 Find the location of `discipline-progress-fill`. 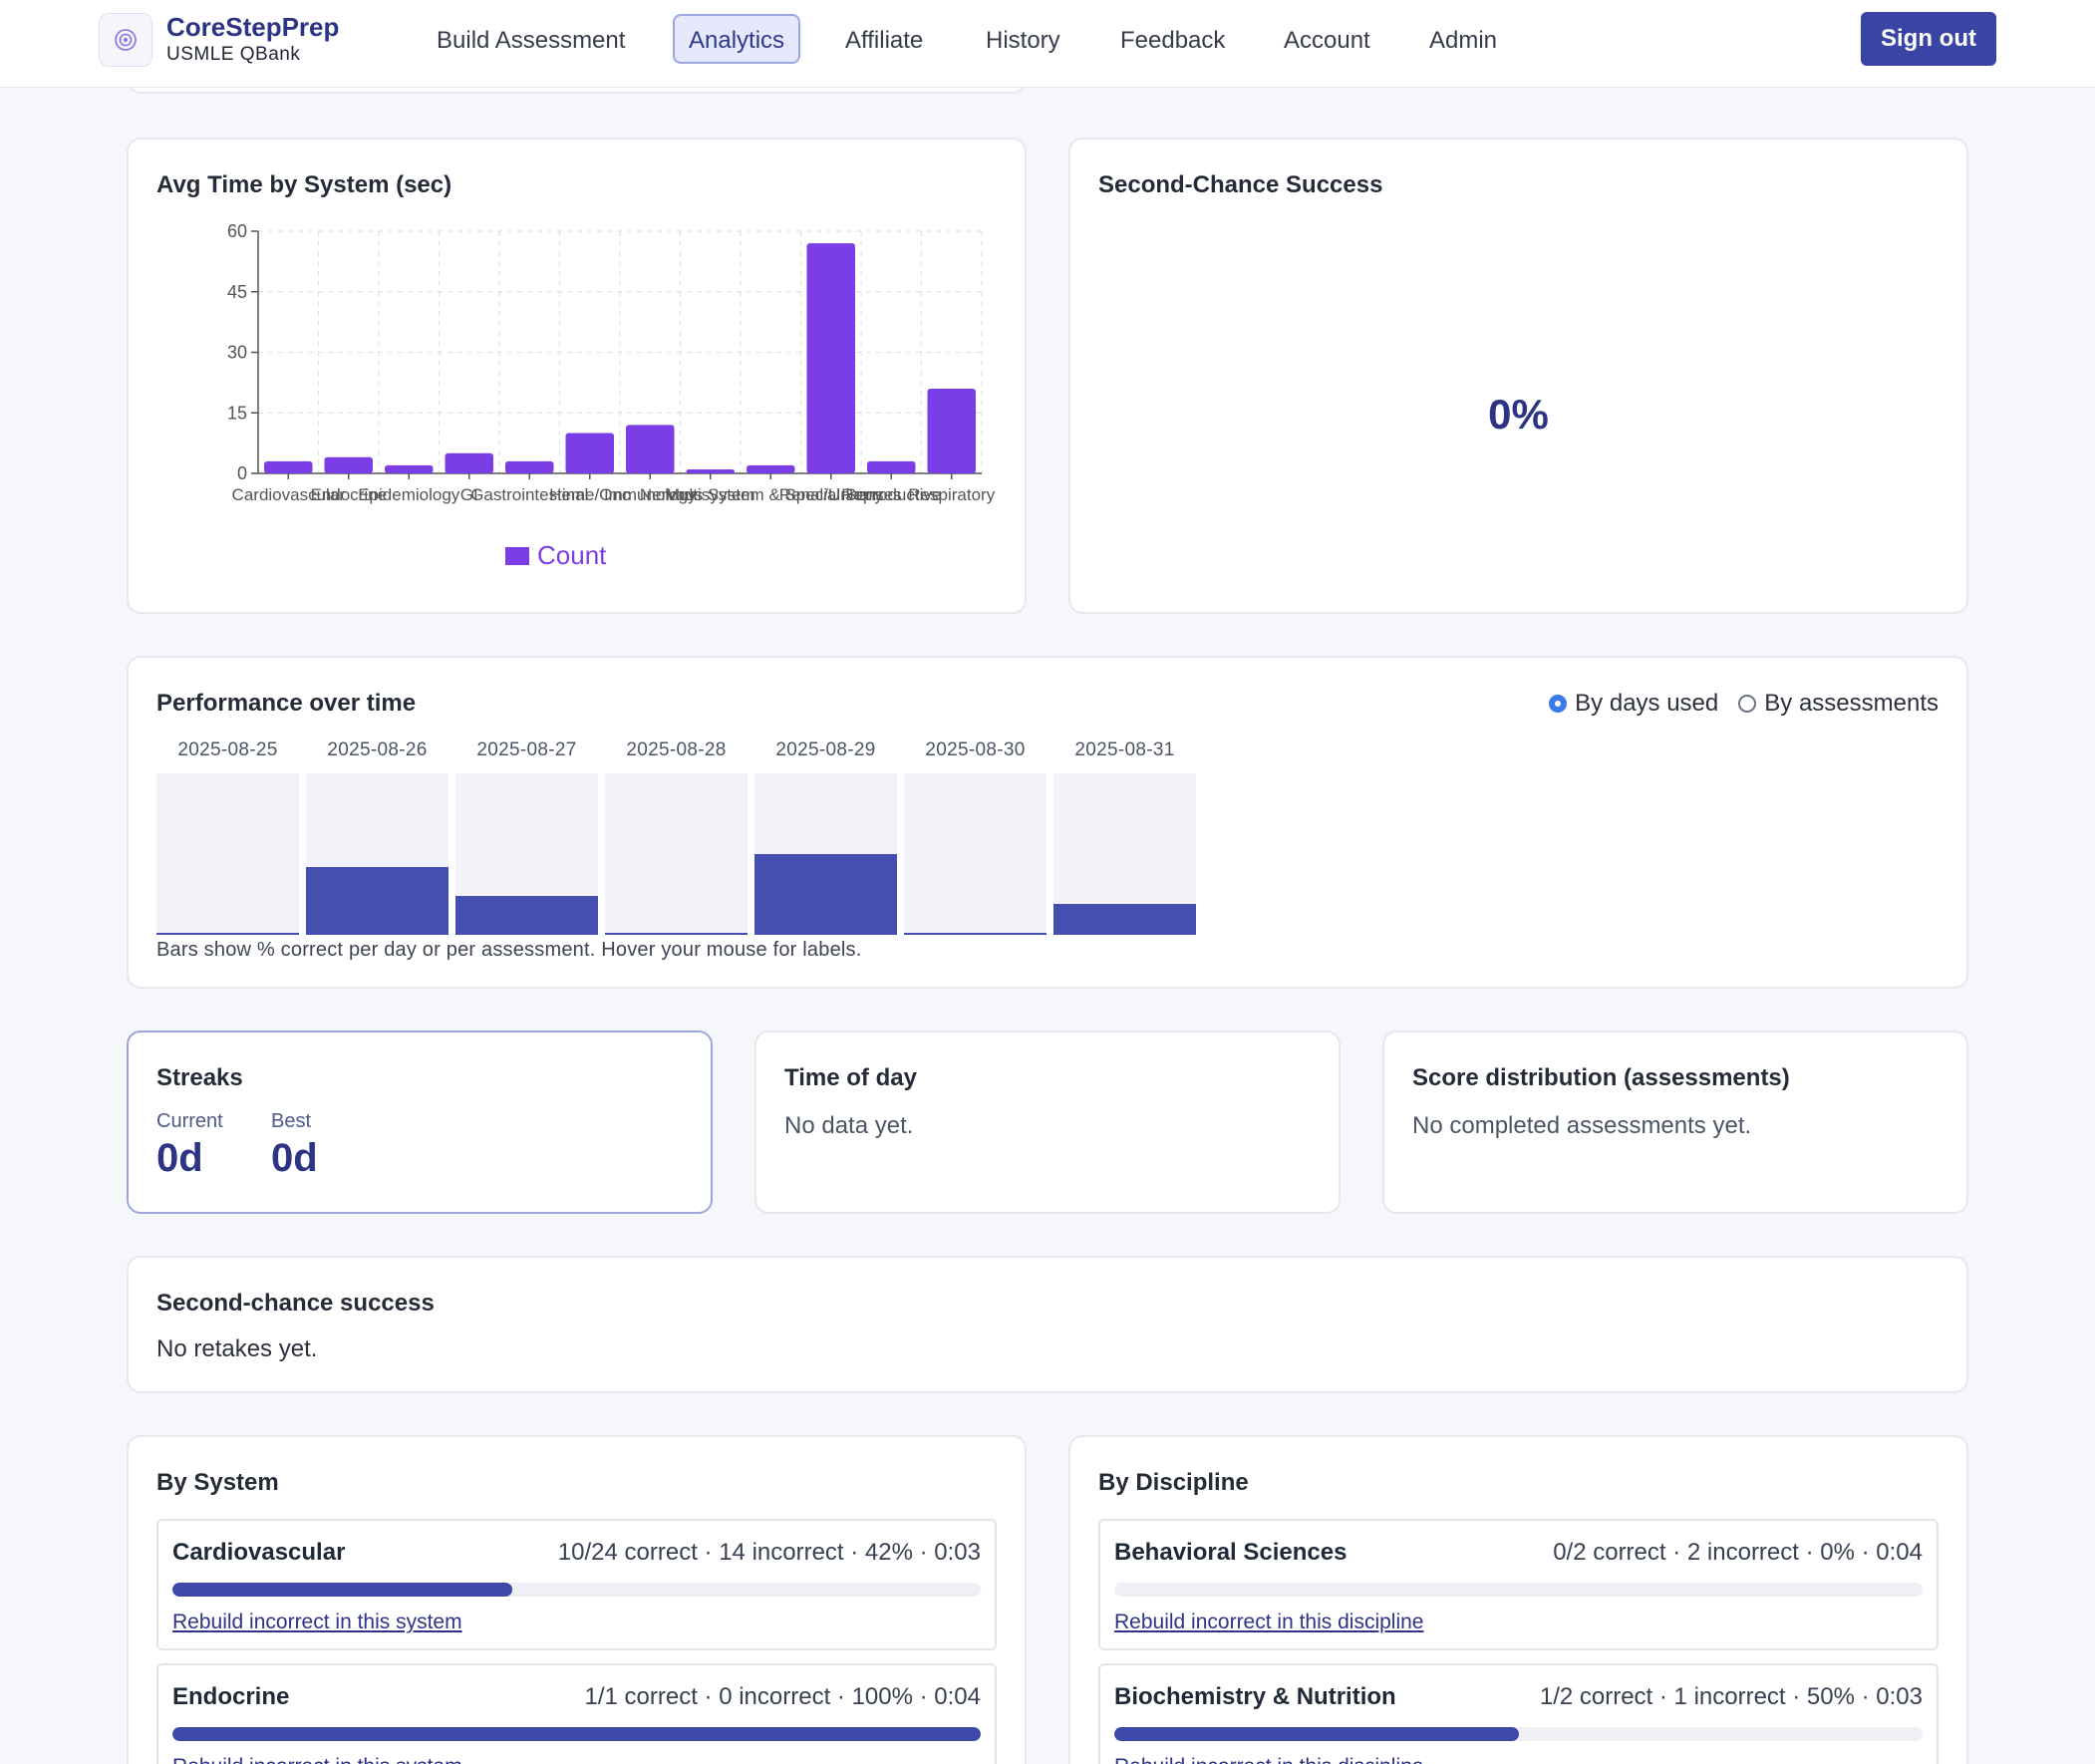

discipline-progress-fill is located at coordinates (1316, 1734).